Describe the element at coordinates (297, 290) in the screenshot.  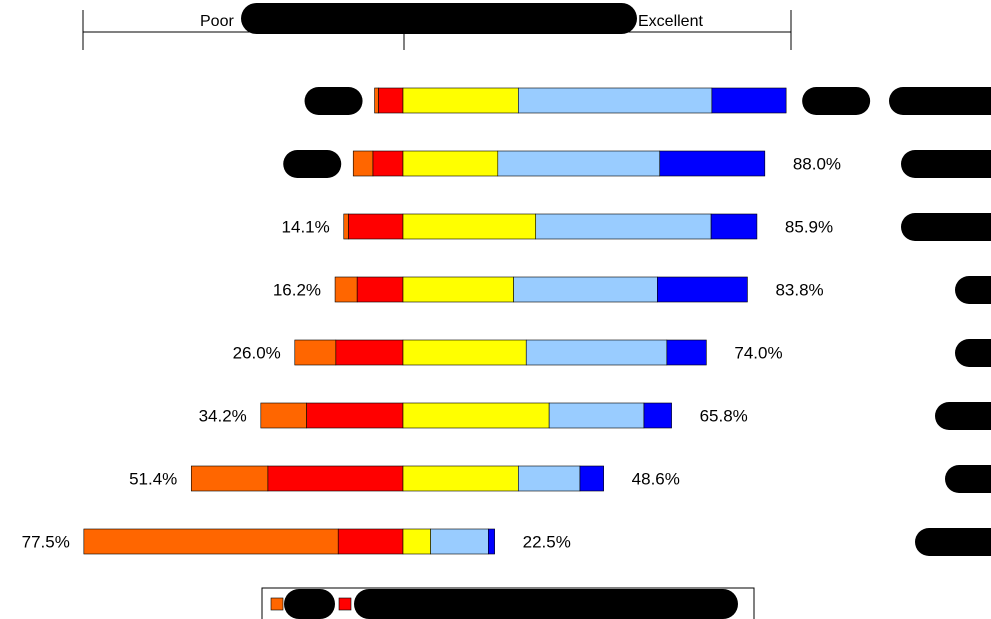
I see `left-percent-label: 16.2%` at that location.